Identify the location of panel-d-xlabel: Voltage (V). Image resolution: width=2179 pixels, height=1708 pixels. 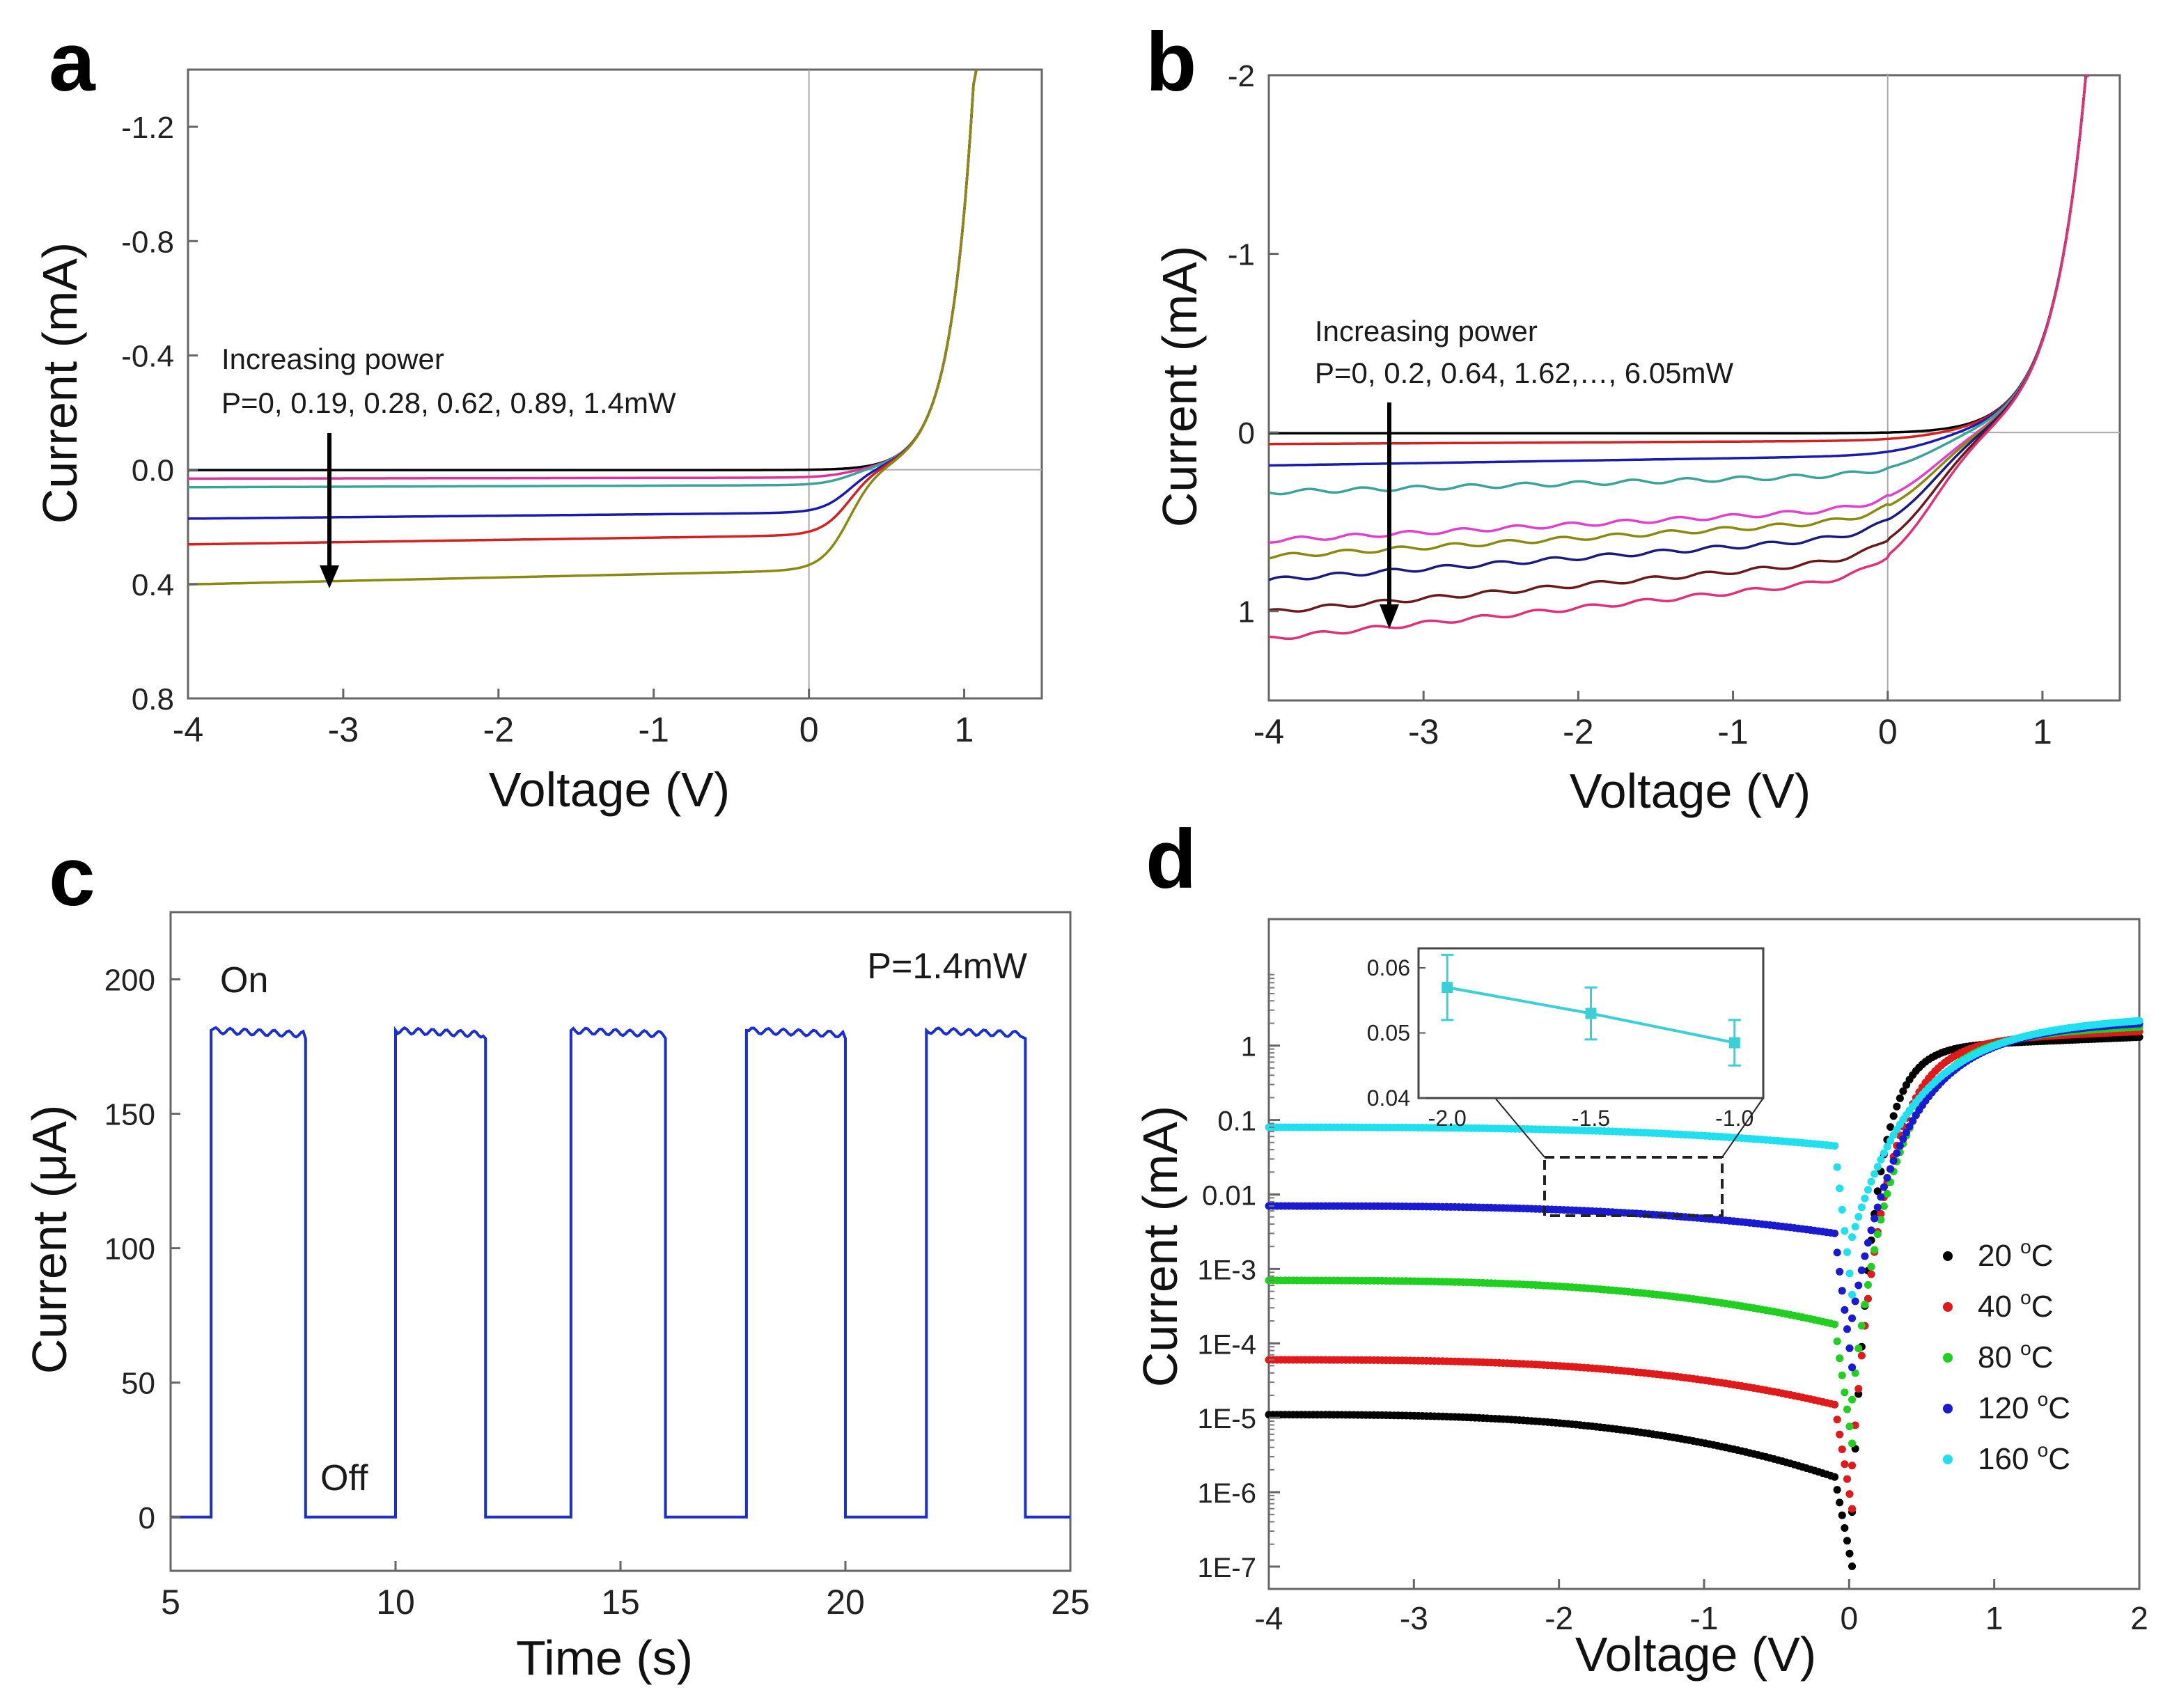
(1695, 1654).